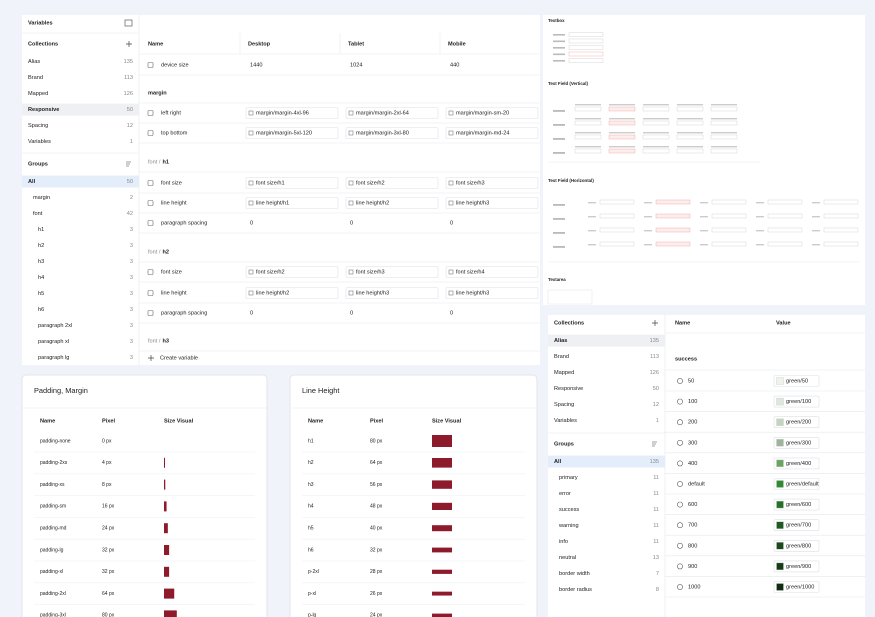 This screenshot has width=875, height=617. I want to click on size-pixel: 24 px, so click(376, 615).